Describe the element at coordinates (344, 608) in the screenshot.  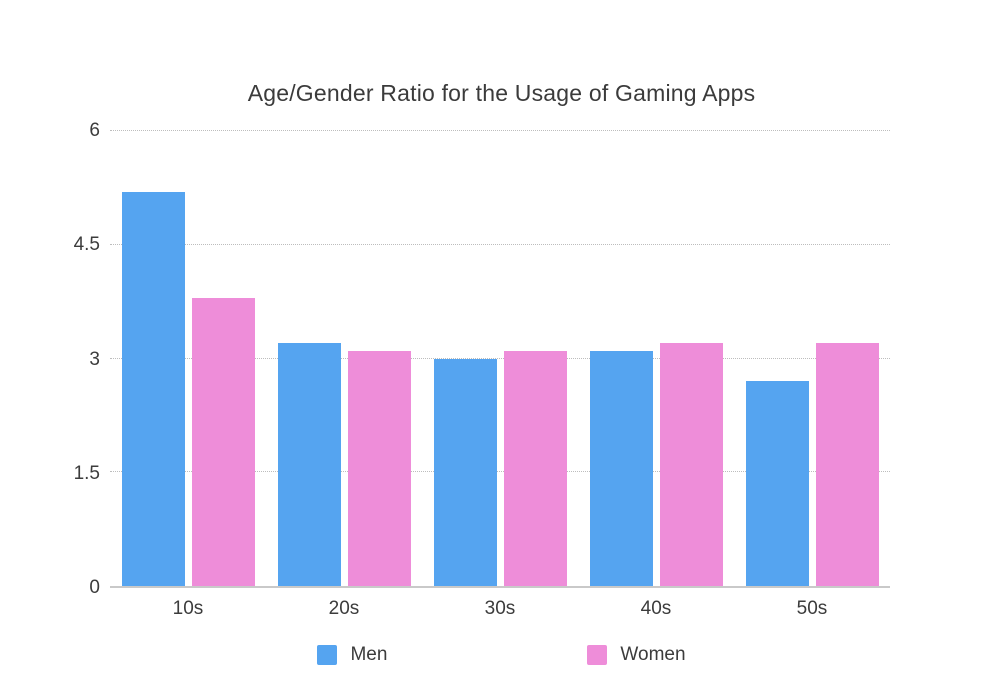
I see `x-tick-label-20s: 20s` at that location.